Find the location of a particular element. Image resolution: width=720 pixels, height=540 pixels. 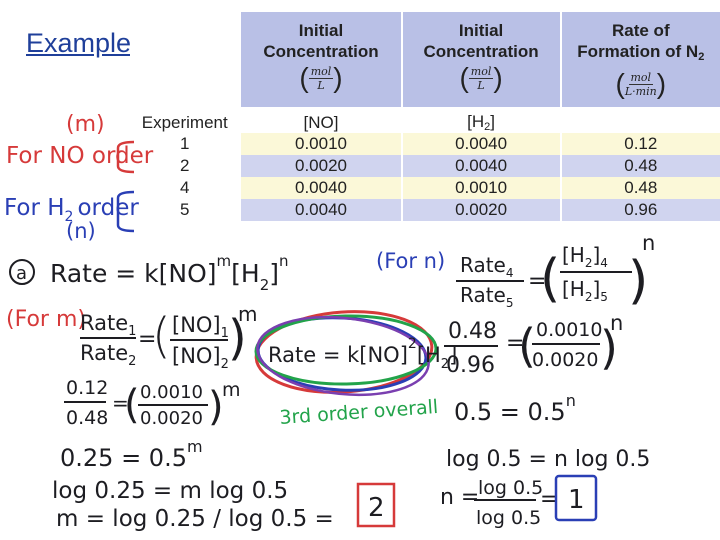

n-0020: 0.0020 is located at coordinates (565, 360).